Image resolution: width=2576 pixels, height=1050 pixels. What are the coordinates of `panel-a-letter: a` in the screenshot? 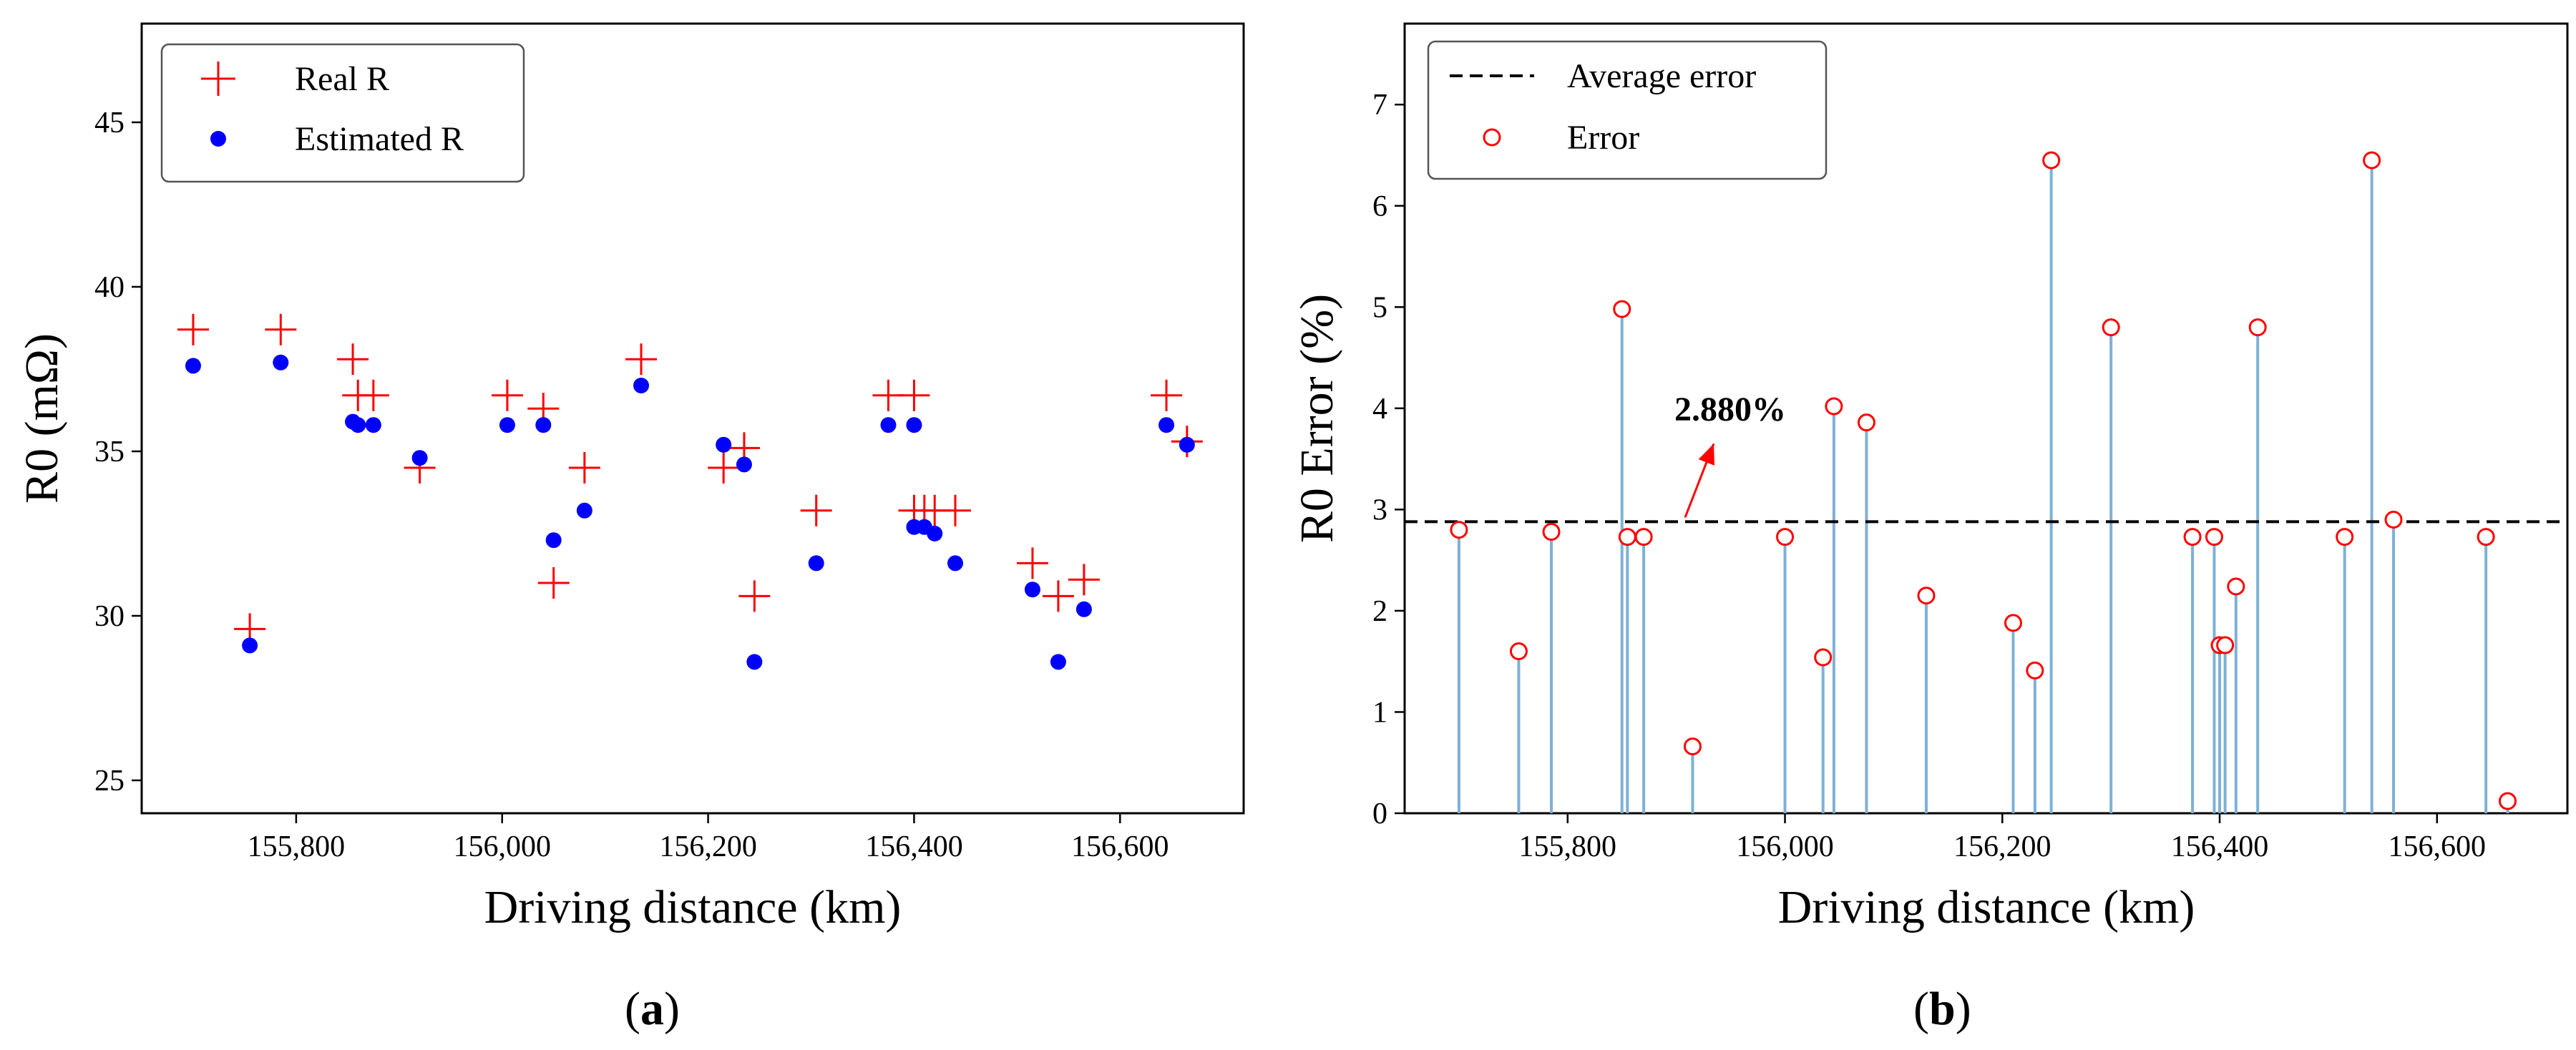 It's located at (652, 1009).